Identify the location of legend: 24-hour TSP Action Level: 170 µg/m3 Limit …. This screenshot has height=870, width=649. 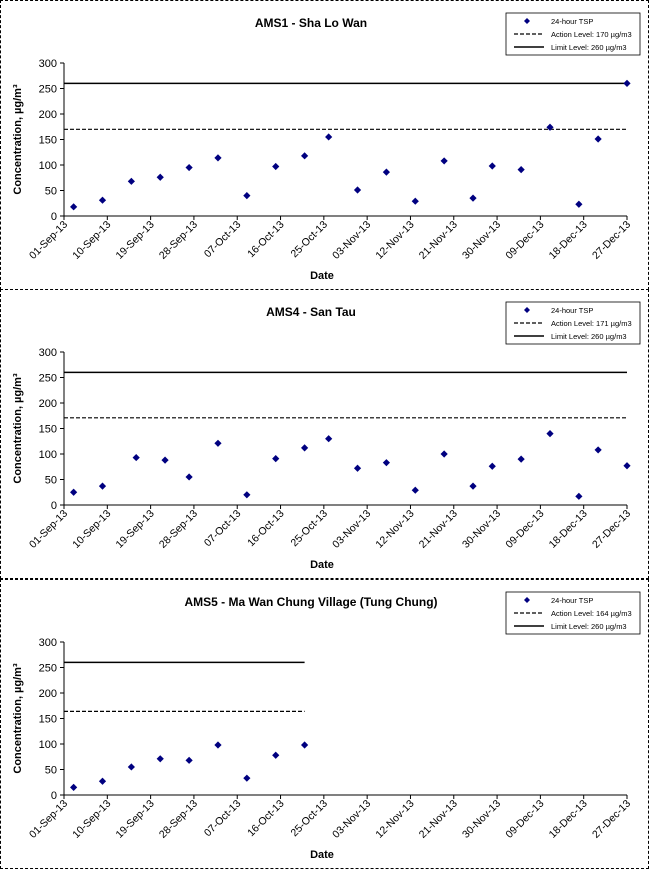
(573, 34).